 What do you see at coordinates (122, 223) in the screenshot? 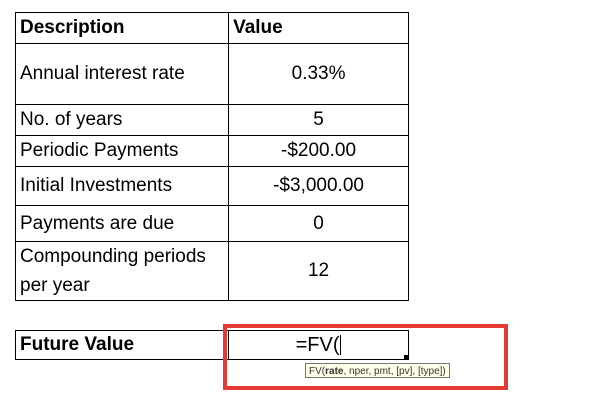
I see `cell-description: Payments are due` at bounding box center [122, 223].